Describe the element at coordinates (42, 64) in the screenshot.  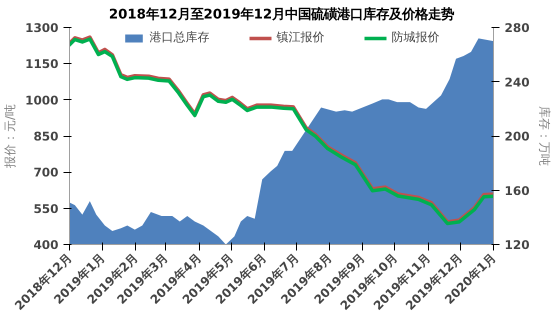
I see `y-tick-label: 1150` at that location.